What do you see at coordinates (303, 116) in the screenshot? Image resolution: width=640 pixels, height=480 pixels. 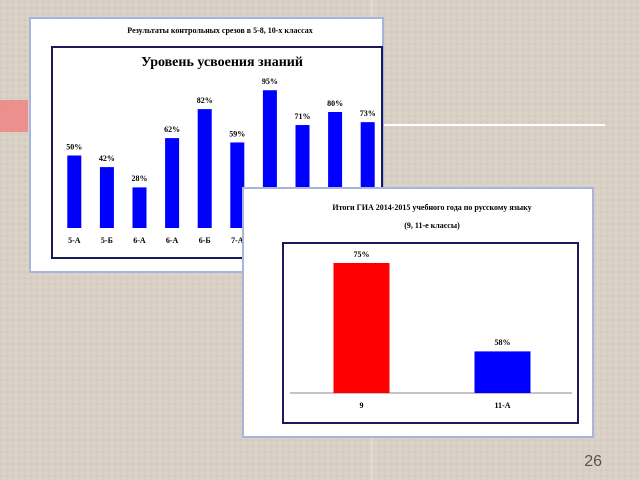 I see `data-label: 71%` at bounding box center [303, 116].